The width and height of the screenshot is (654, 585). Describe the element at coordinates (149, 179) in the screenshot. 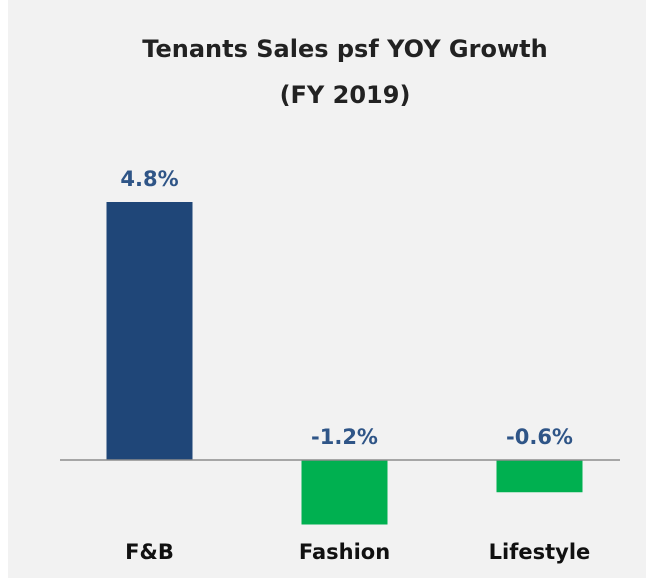

I see `data-label: 4.8%` at that location.